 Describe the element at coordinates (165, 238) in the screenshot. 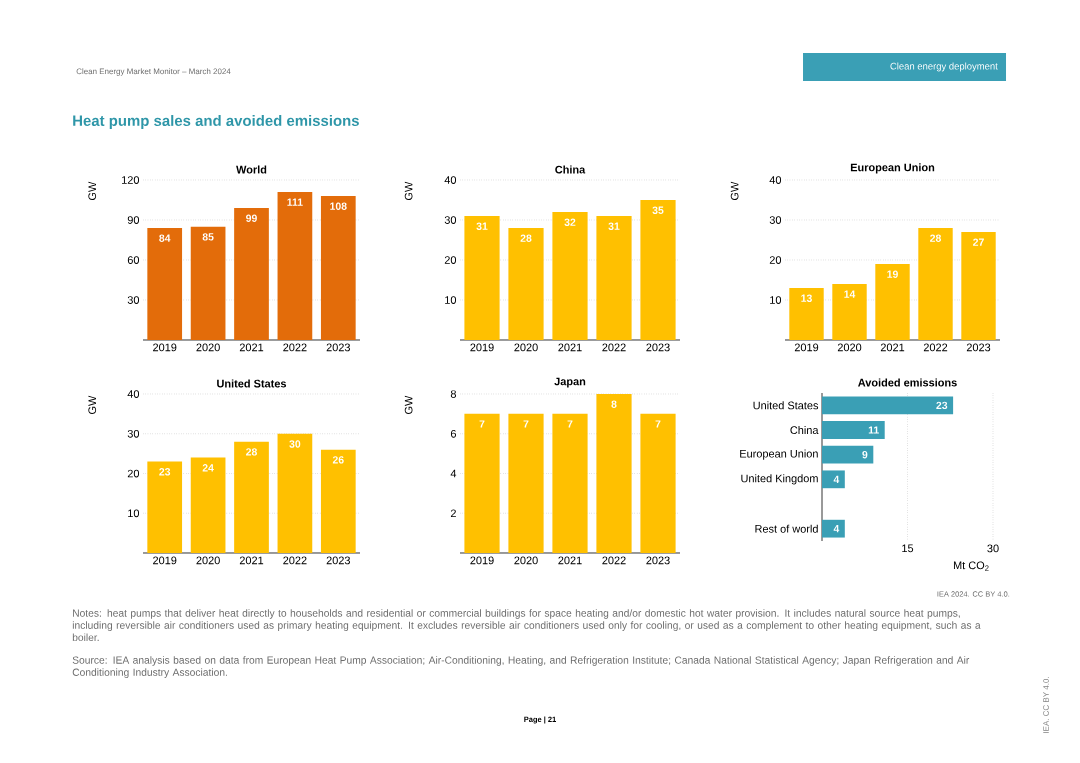

I see `data-label: 84` at that location.